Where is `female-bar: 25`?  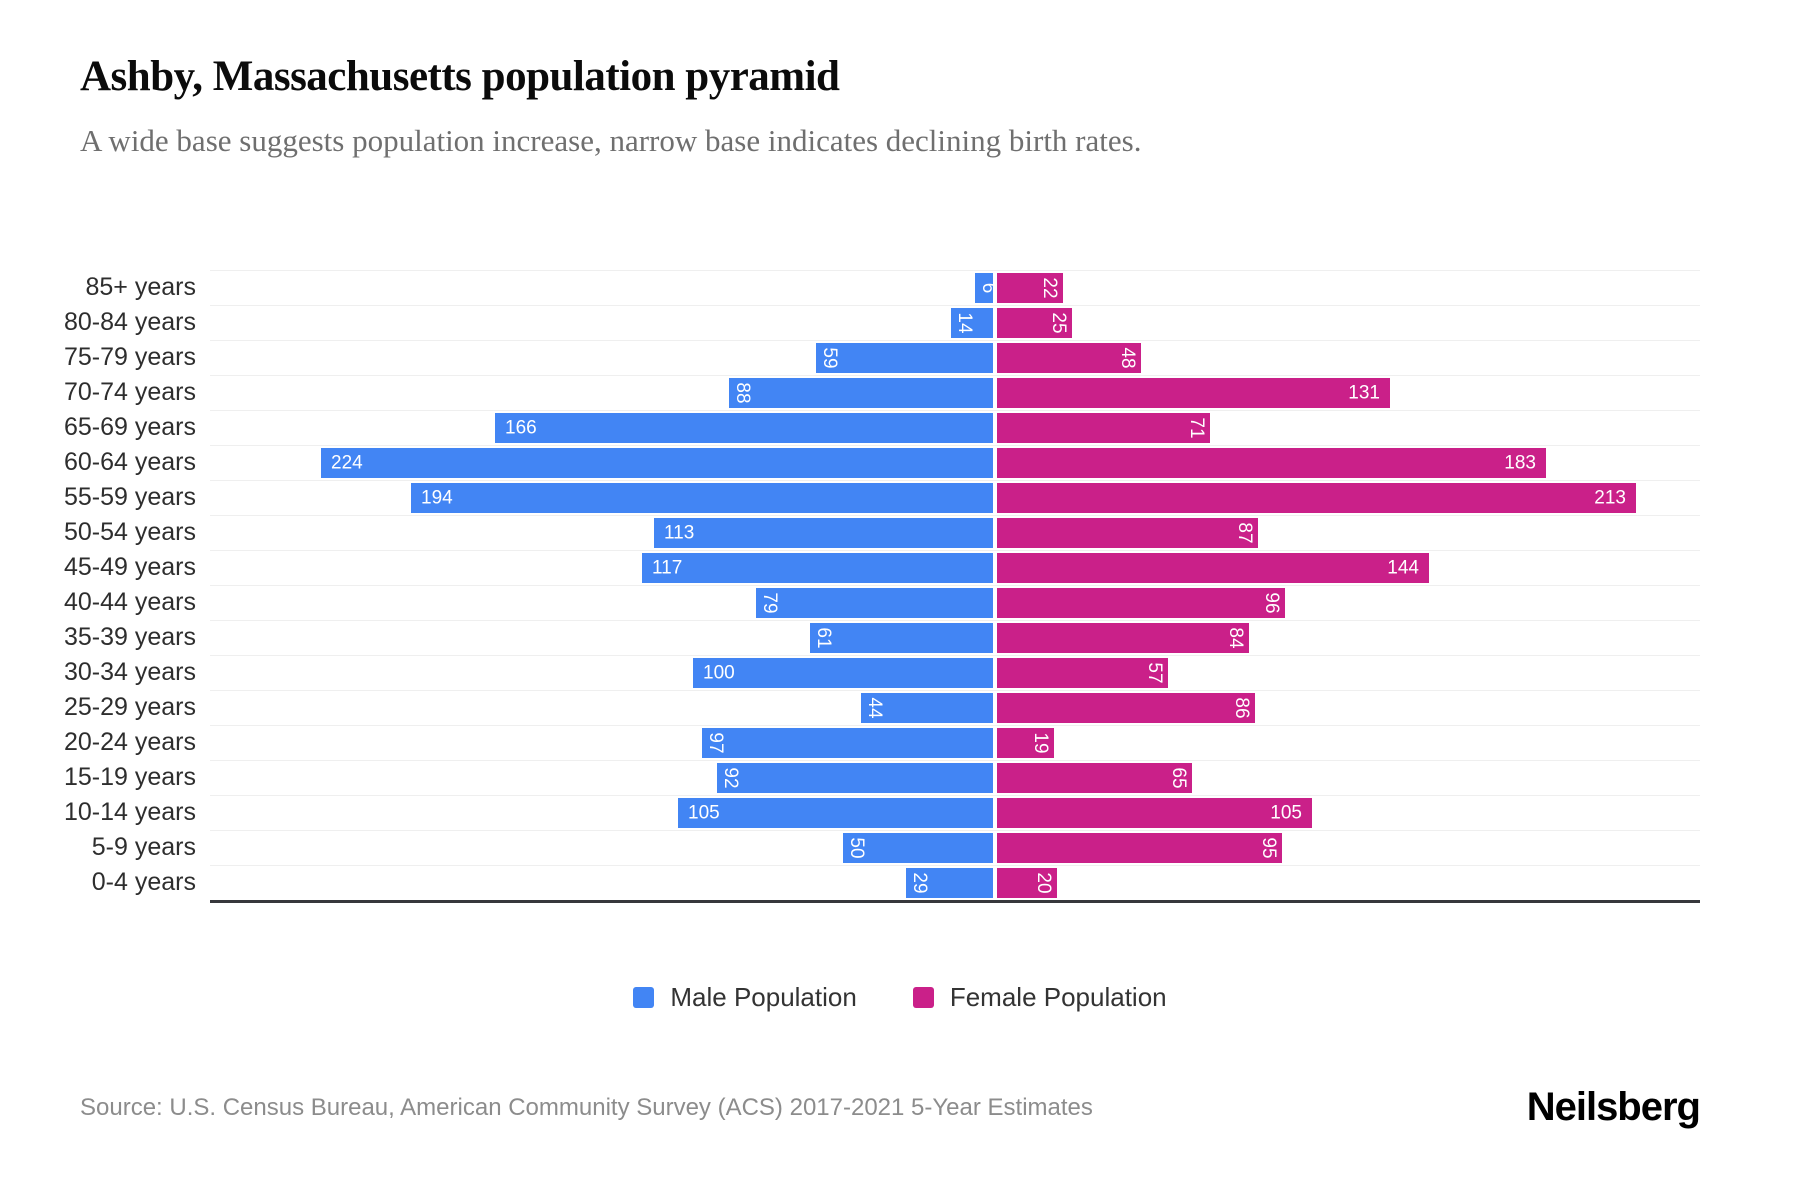 female-bar: 25 is located at coordinates (1034, 323).